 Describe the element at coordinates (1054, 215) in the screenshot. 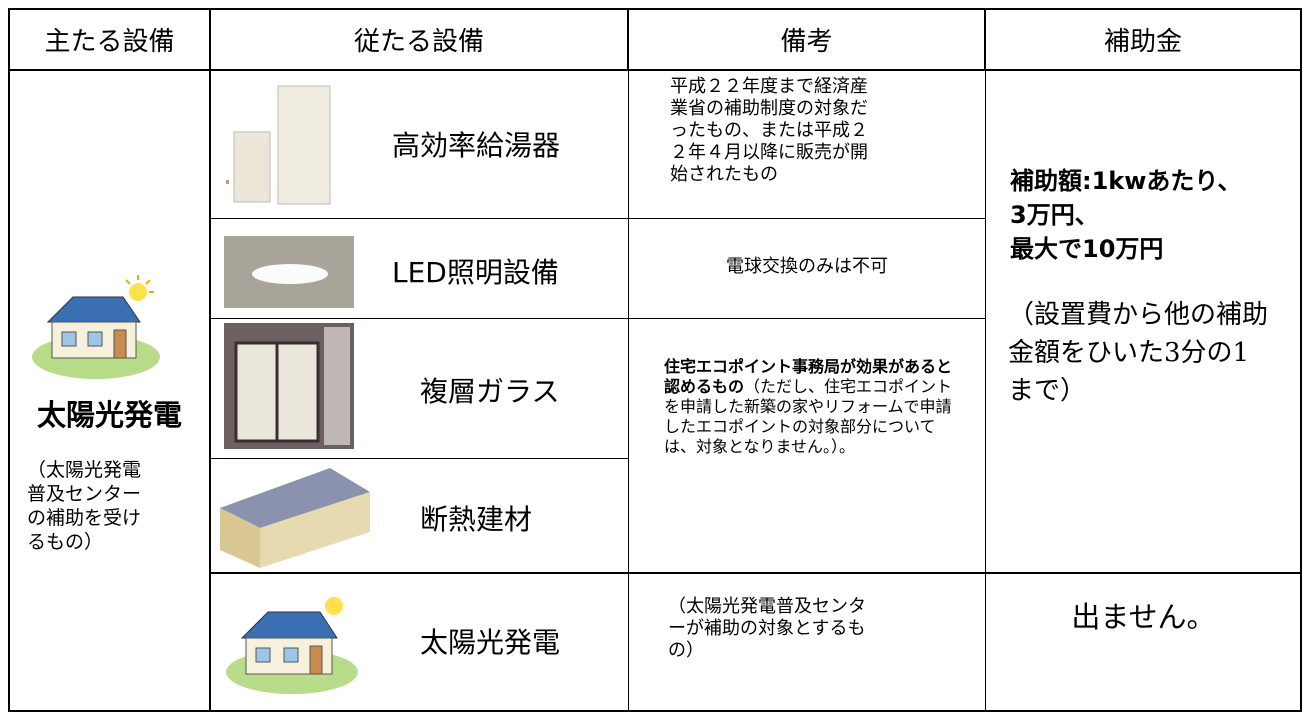

I see `subsidy-line: 3万円、` at that location.